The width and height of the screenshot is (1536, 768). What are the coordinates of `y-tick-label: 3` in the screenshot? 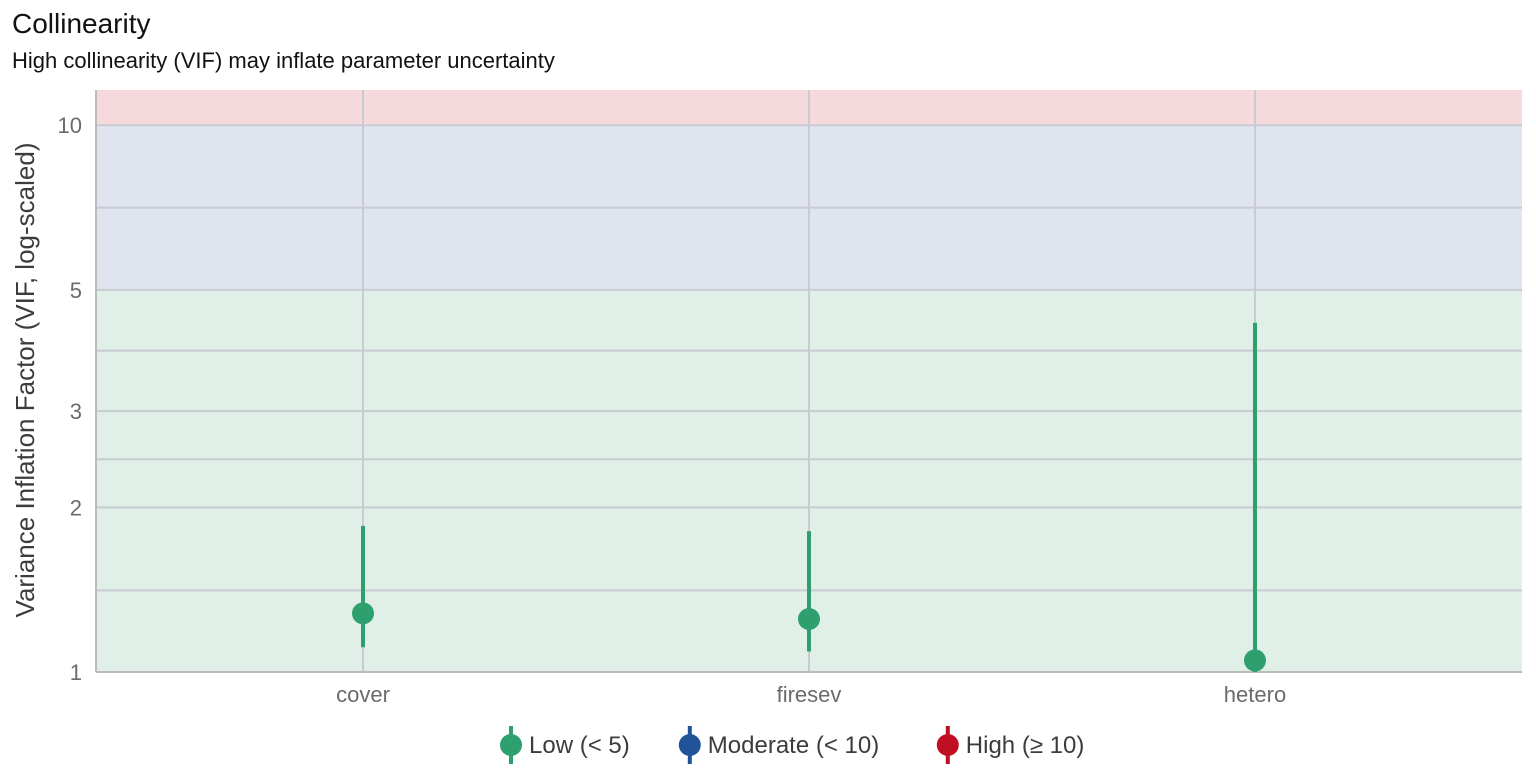 It's located at (76, 411).